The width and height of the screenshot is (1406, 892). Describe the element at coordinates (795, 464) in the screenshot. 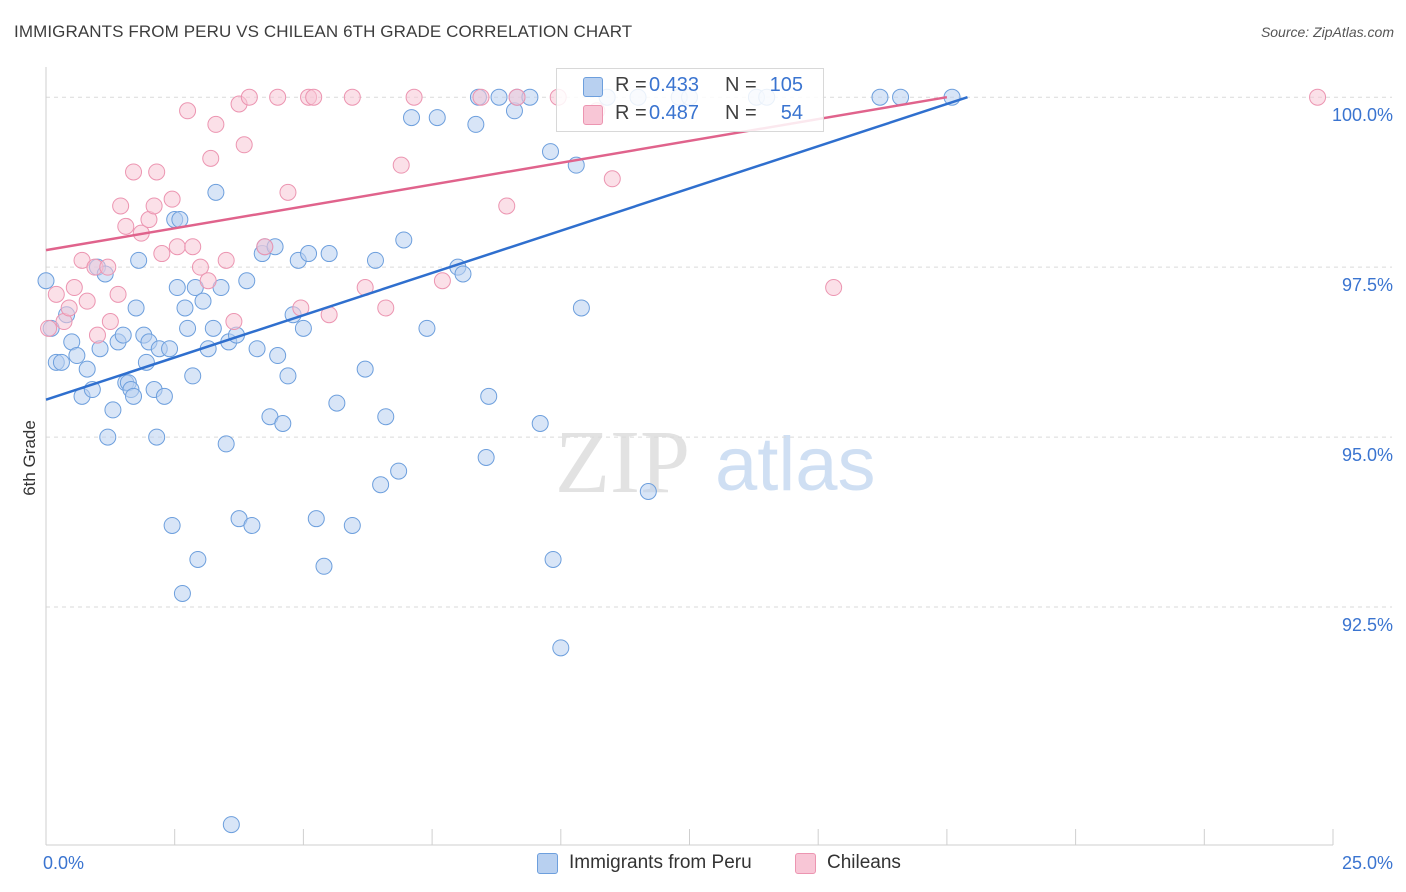

I see `watermark-atlas: atlas` at that location.